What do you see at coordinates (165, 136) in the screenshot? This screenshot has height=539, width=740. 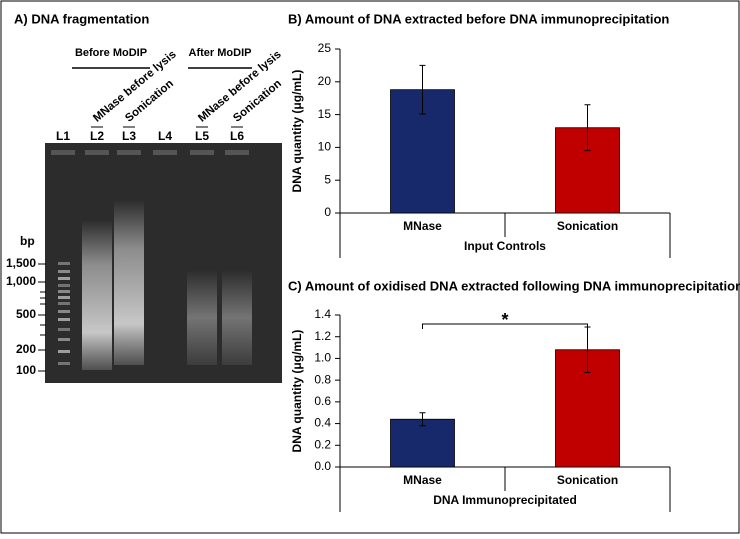 I see `lane-label: L4` at bounding box center [165, 136].